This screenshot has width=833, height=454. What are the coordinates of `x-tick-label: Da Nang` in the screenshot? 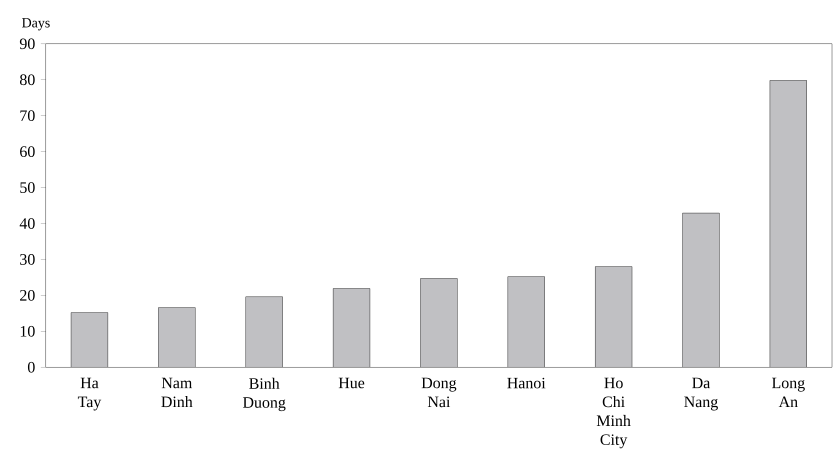 It's located at (701, 394).